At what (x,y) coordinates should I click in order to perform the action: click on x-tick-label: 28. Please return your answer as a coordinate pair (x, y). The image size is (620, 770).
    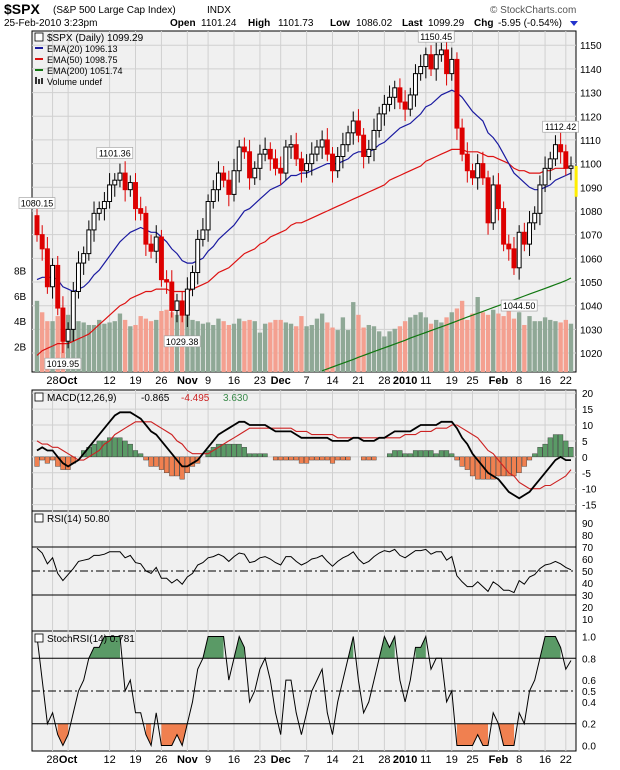
    Looking at the image, I should click on (384, 760).